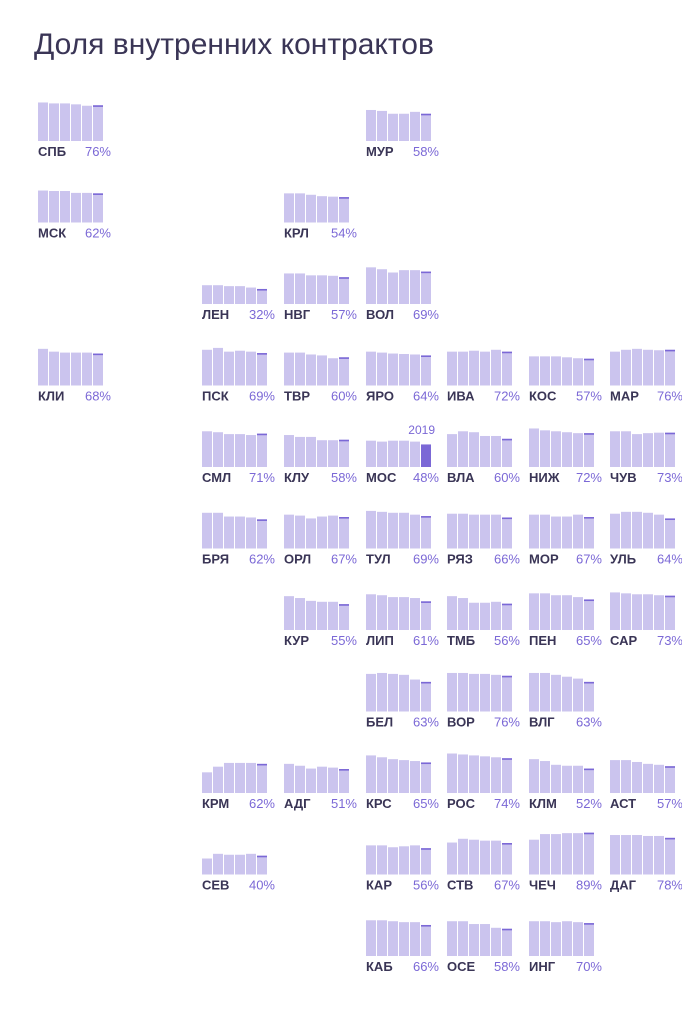 The height and width of the screenshot is (1022, 682). What do you see at coordinates (238, 458) in the screenshot?
I see `region-tile-14: СМЛ 71%` at bounding box center [238, 458].